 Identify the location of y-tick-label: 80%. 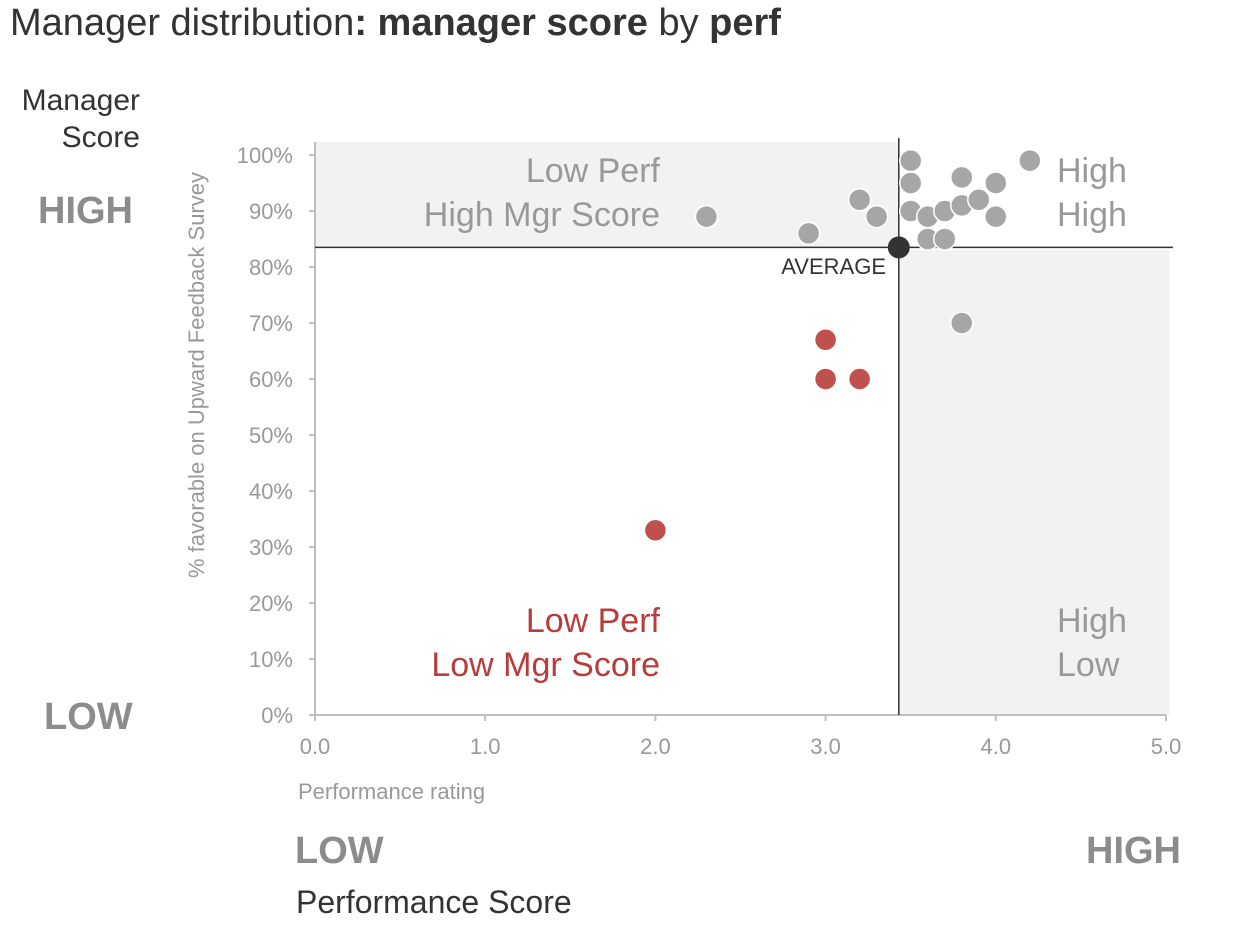
(271, 267).